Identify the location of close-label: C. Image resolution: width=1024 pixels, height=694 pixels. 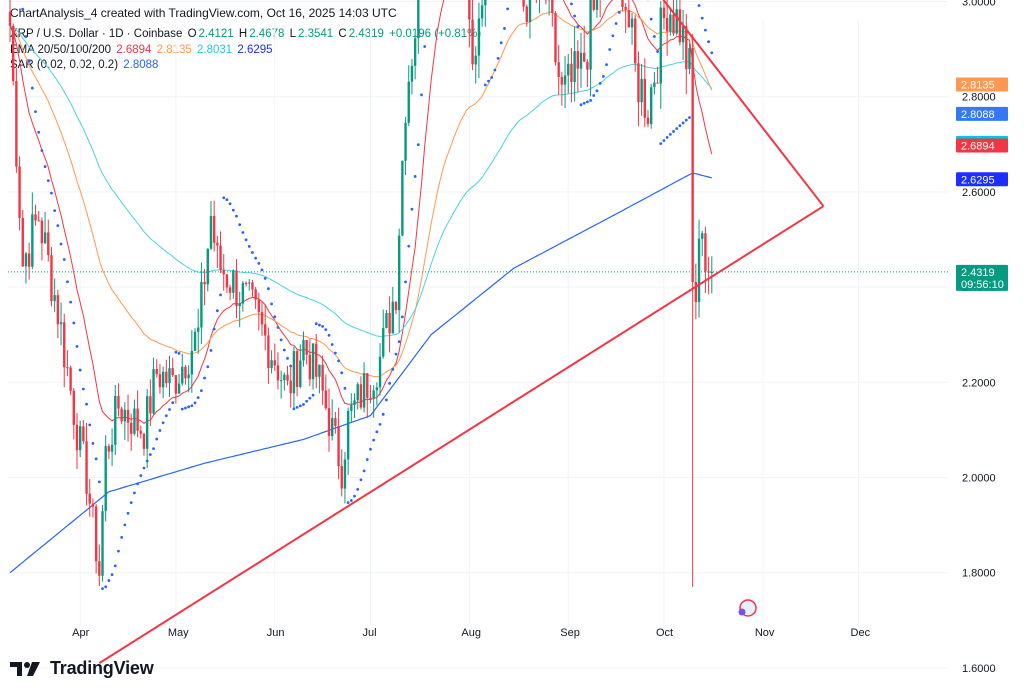
(342, 34).